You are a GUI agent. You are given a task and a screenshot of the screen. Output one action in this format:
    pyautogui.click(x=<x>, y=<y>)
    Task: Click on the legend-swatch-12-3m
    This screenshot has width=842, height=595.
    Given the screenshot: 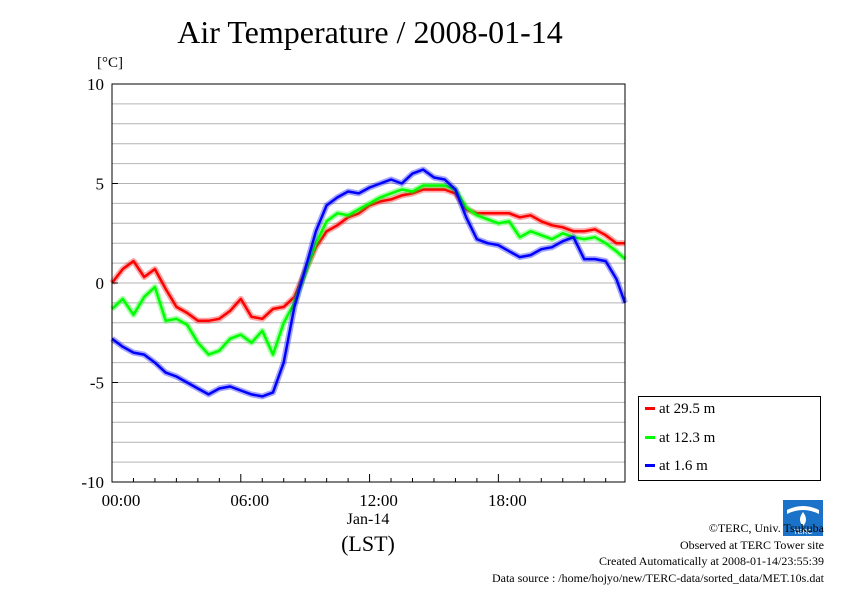 What is the action you would take?
    pyautogui.click(x=650, y=438)
    